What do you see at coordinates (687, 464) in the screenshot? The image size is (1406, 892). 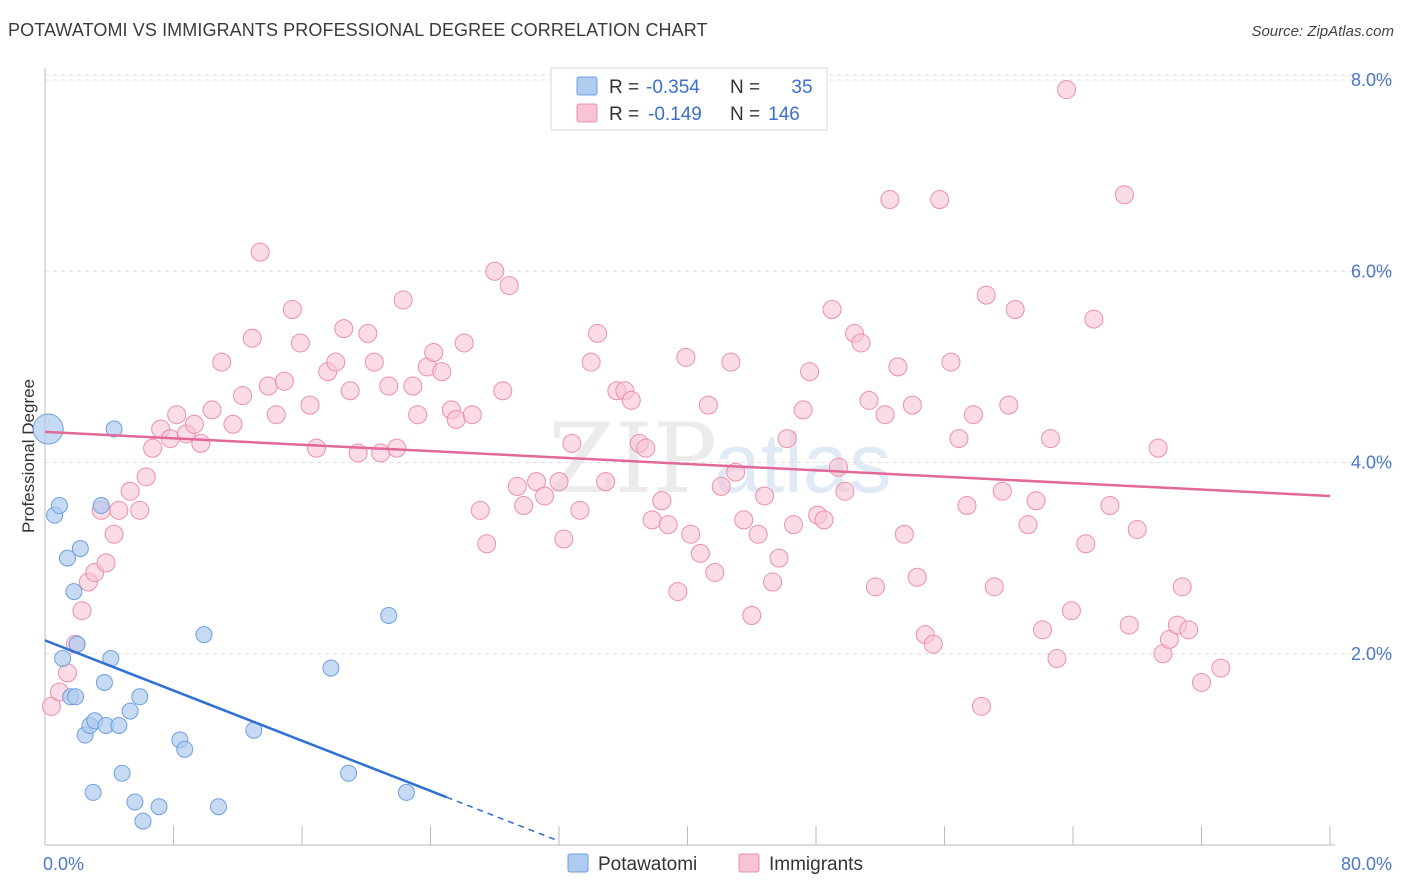 I see `trend-line-immigrants` at bounding box center [687, 464].